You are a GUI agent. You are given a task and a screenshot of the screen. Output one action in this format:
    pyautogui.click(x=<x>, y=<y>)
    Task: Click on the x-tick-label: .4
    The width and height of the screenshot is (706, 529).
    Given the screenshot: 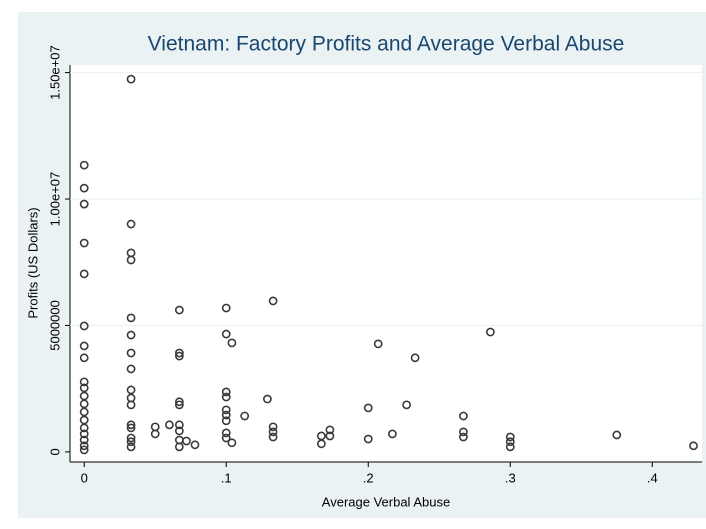 What is the action you would take?
    pyautogui.click(x=652, y=477)
    